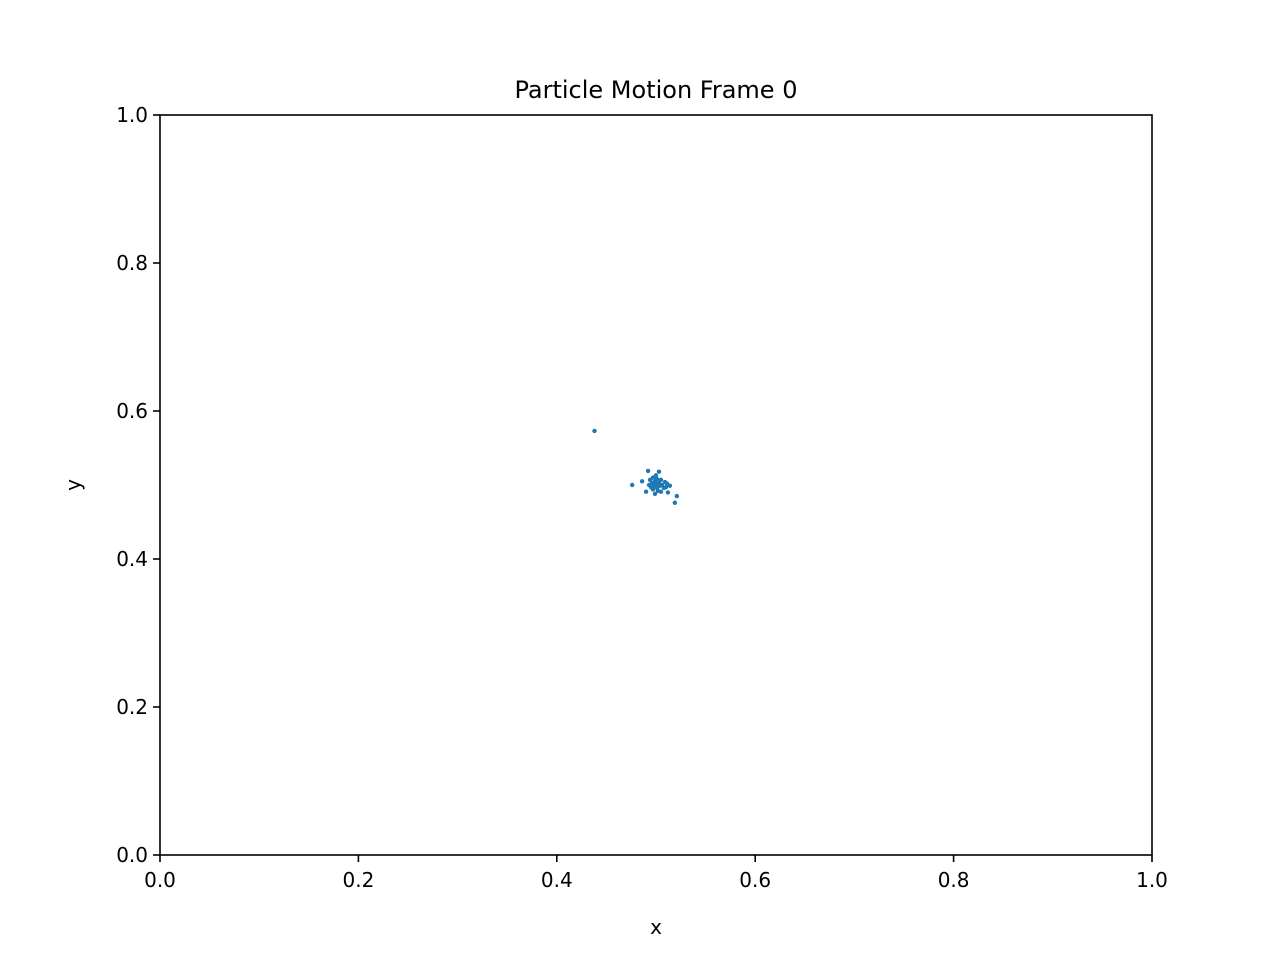 The height and width of the screenshot is (960, 1280). Describe the element at coordinates (636, 466) in the screenshot. I see `data-points` at that location.